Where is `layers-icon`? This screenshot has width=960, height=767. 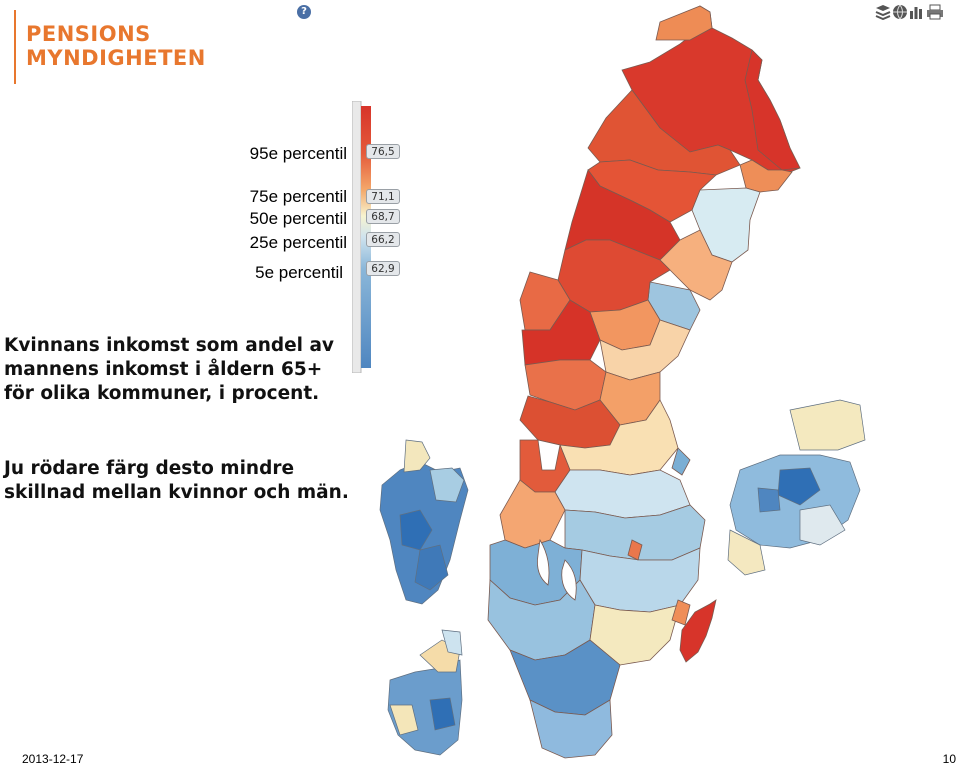
layers-icon is located at coordinates (883, 12).